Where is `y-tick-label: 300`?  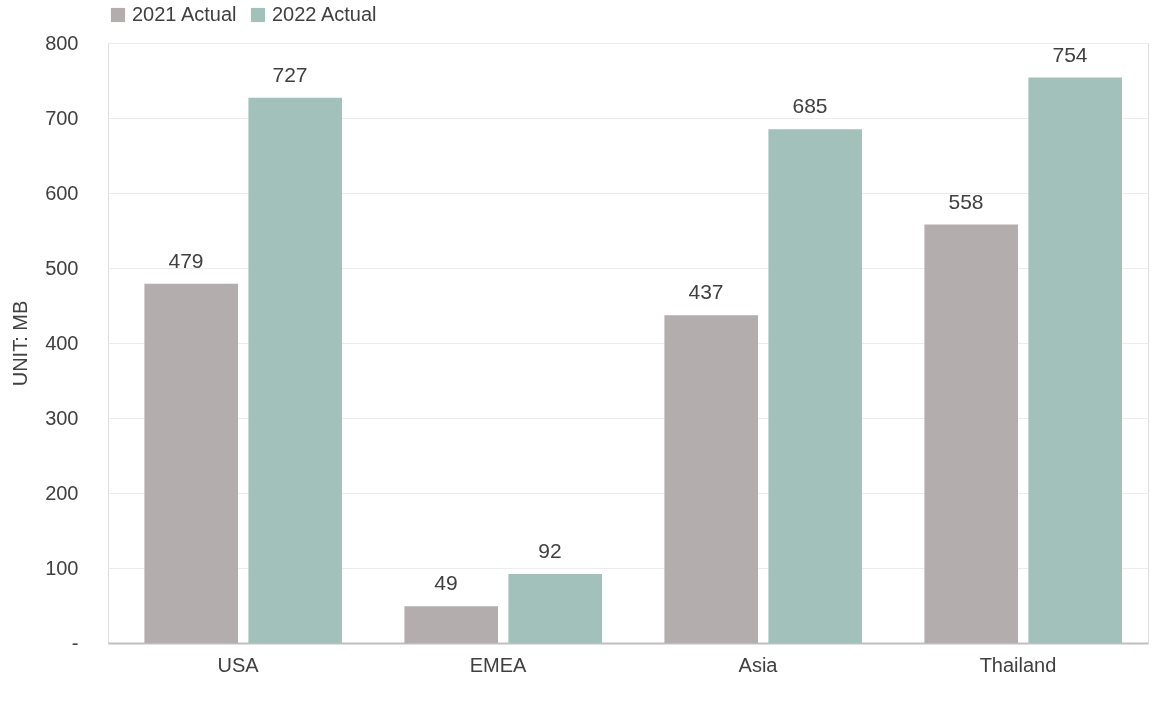 y-tick-label: 300 is located at coordinates (62, 417).